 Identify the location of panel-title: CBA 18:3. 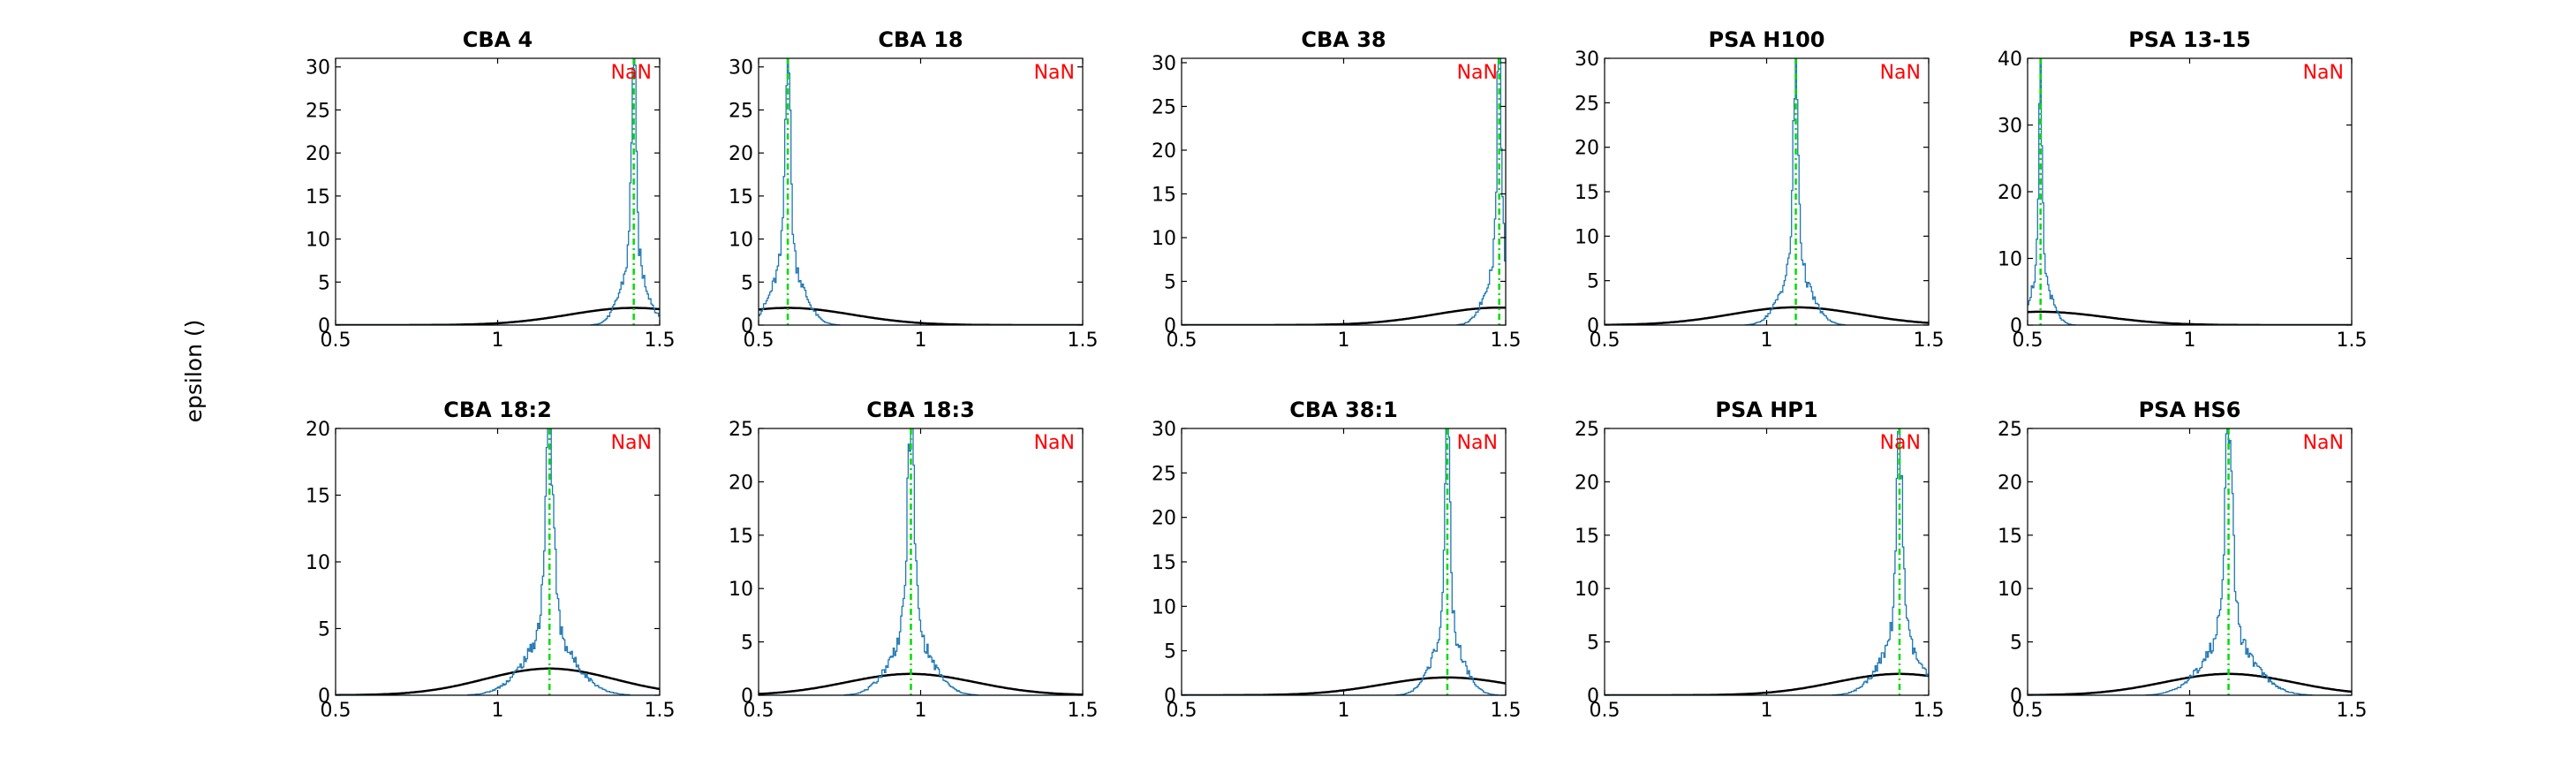
(920, 410).